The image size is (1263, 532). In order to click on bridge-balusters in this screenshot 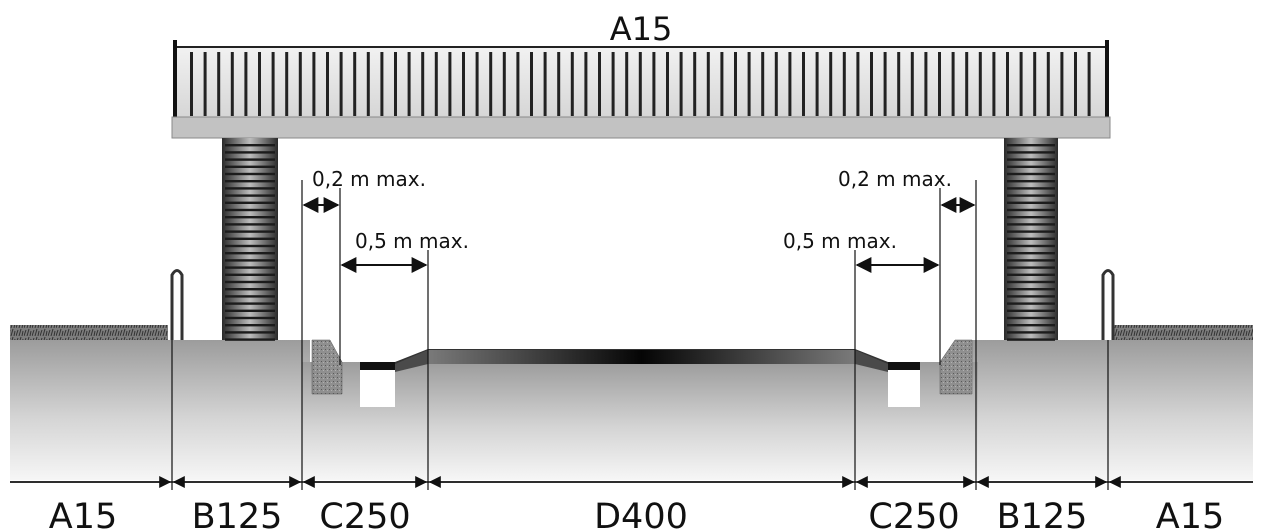, I will do `click(640, 84)`.